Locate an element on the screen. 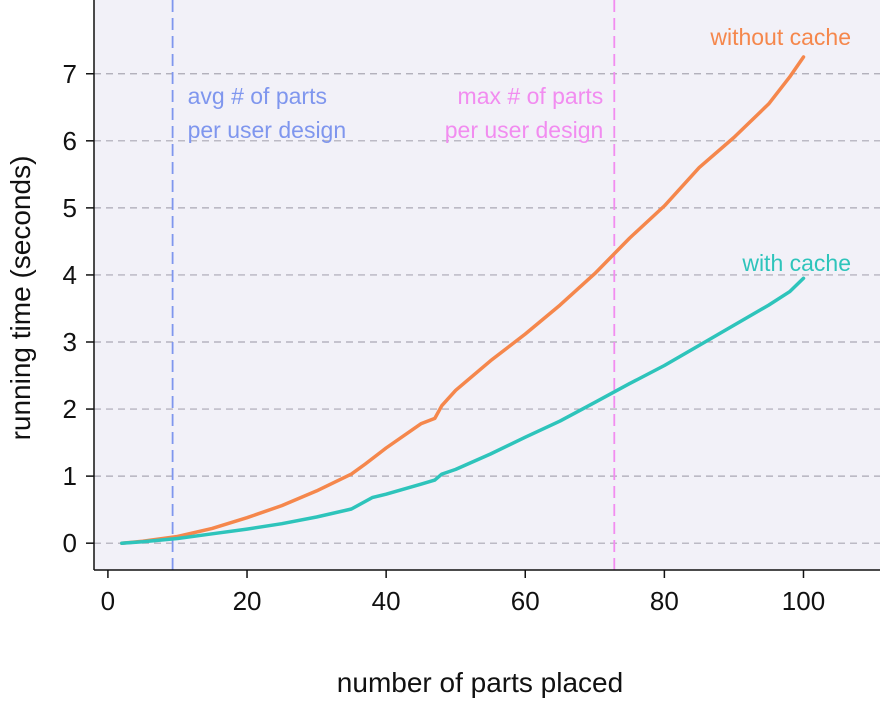  y-tick-label: 0 is located at coordinates (70, 543).